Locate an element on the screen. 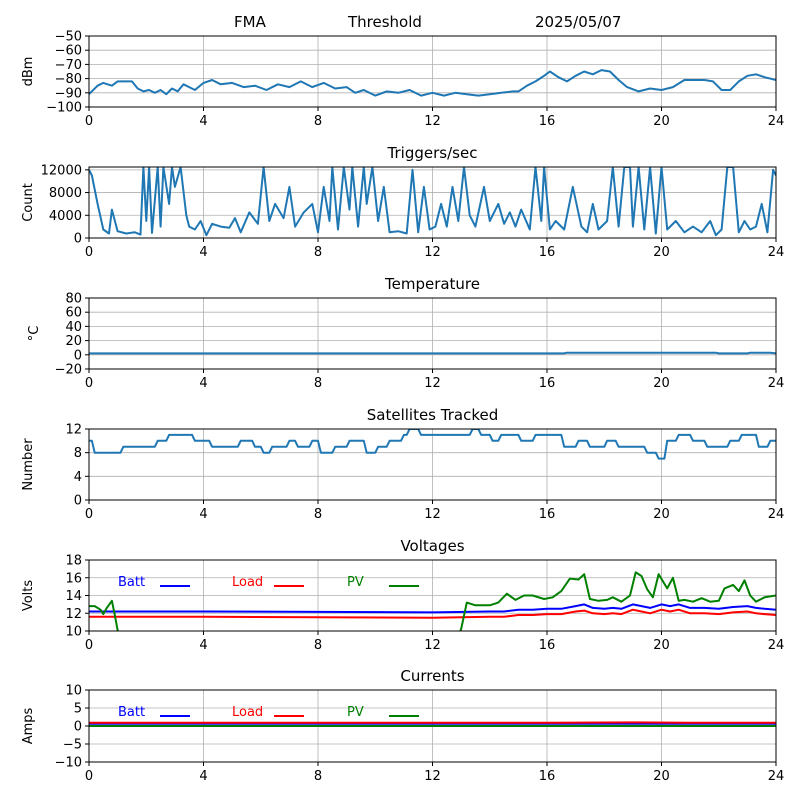 This screenshot has height=800, width=800. temperature-ytick-label-2: 20 is located at coordinates (73, 341).